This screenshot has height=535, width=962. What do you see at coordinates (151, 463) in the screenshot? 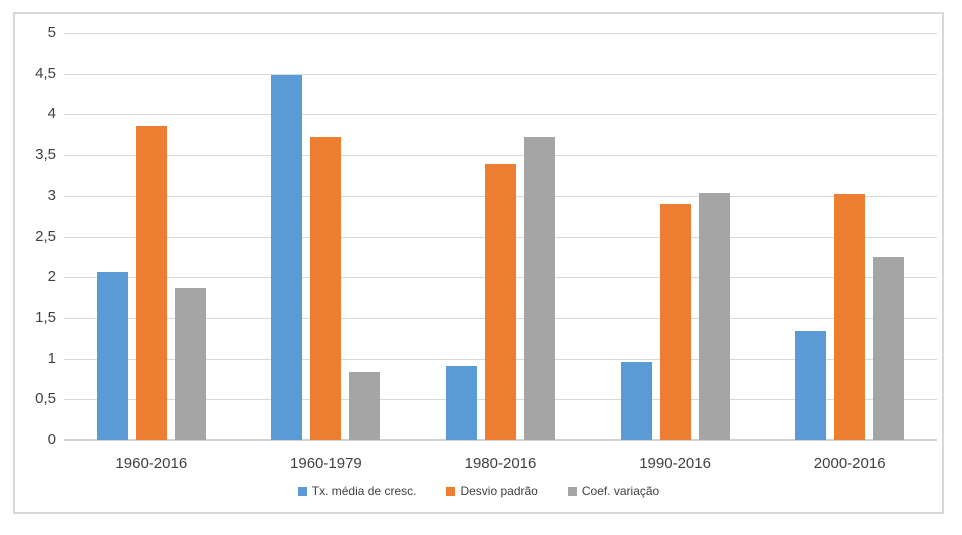
I see `x-category-label: 1960-2016` at bounding box center [151, 463].